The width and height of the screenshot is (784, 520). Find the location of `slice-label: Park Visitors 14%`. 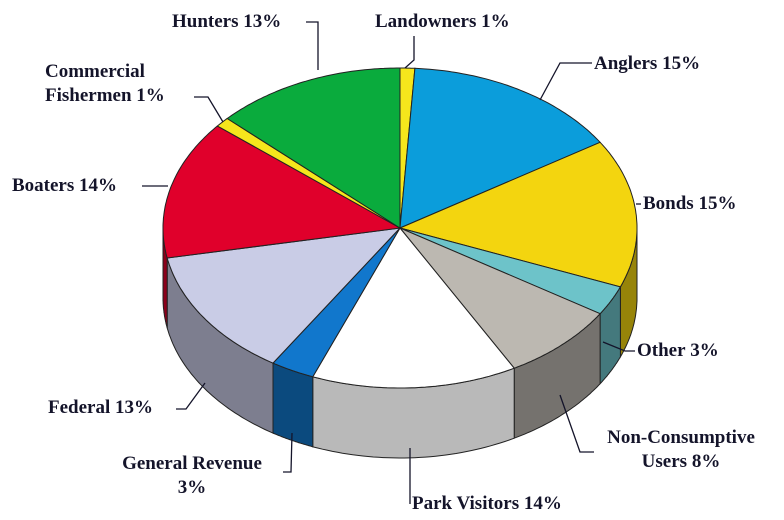

slice-label: Park Visitors 14% is located at coordinates (487, 504).